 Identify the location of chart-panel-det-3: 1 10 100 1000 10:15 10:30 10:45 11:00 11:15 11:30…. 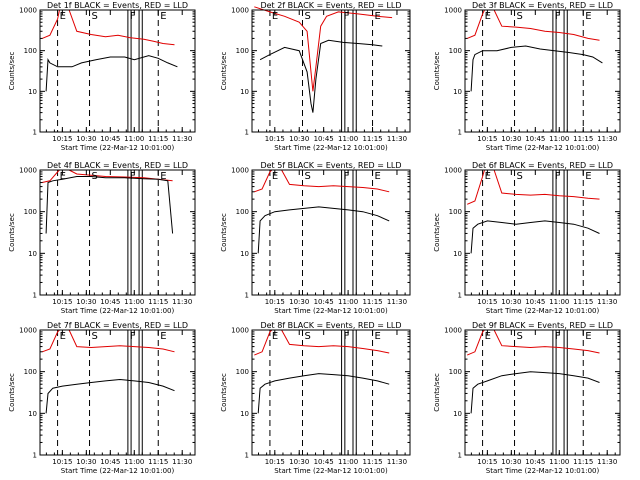
(527, 76).